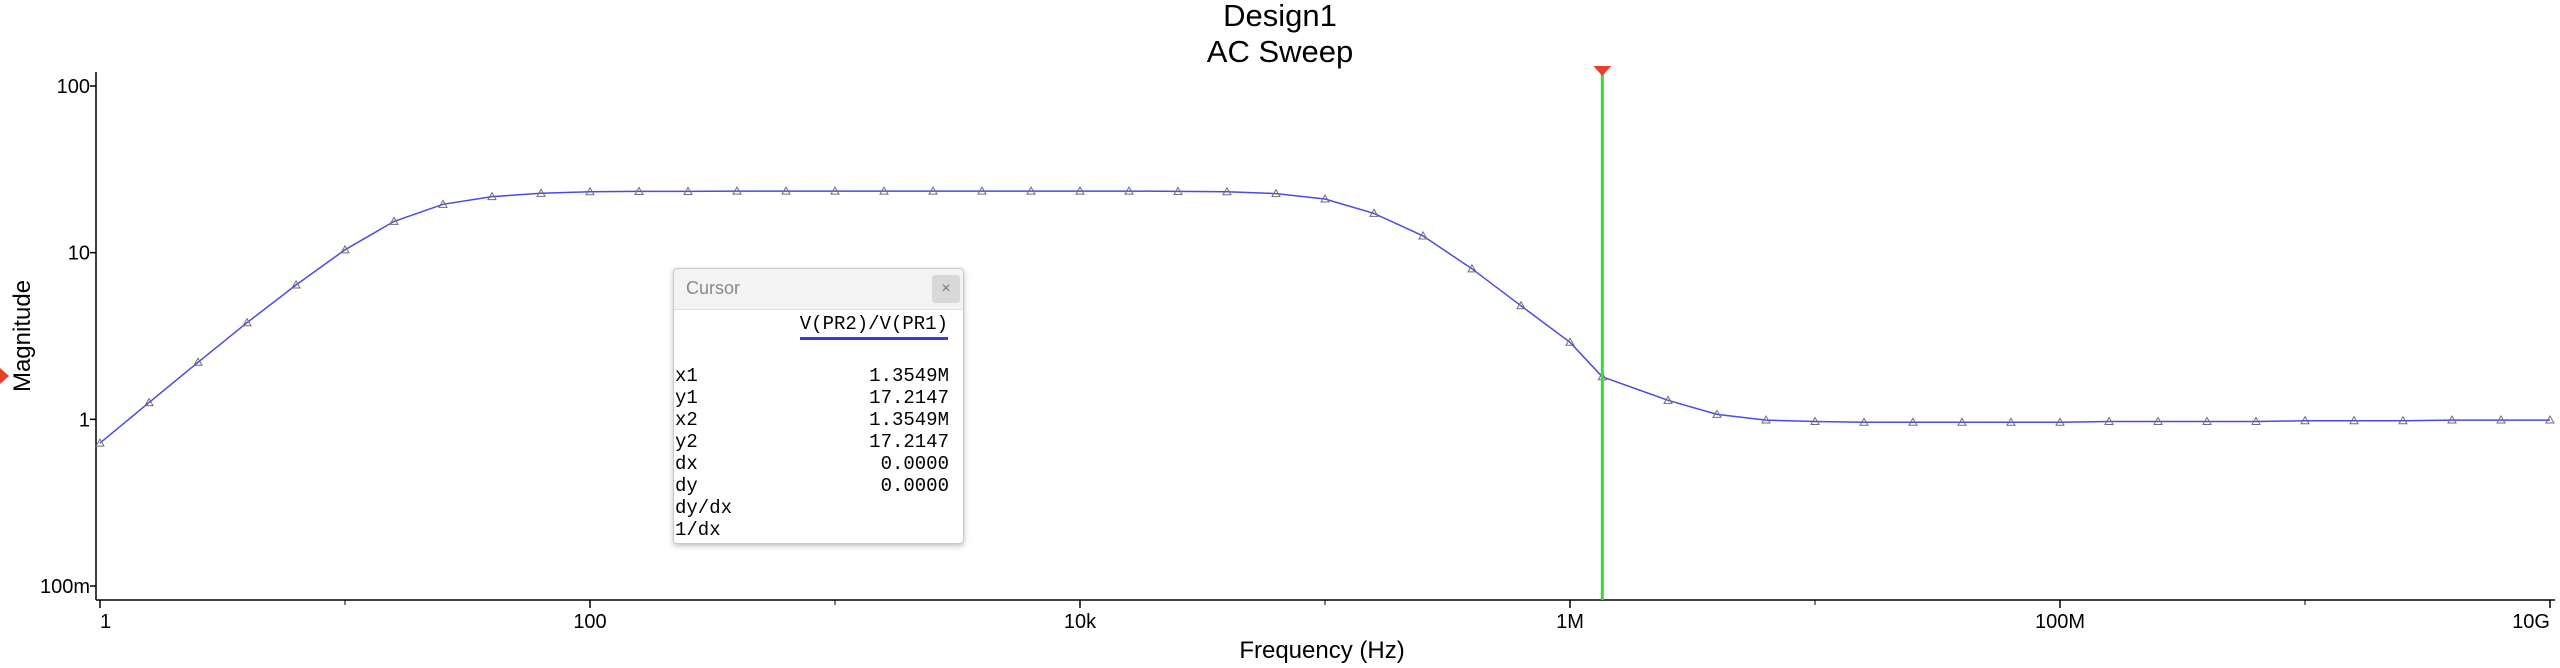 The image size is (2560, 668). Describe the element at coordinates (811, 442) in the screenshot. I see `cursor-row-y2: y2 17.2147` at that location.